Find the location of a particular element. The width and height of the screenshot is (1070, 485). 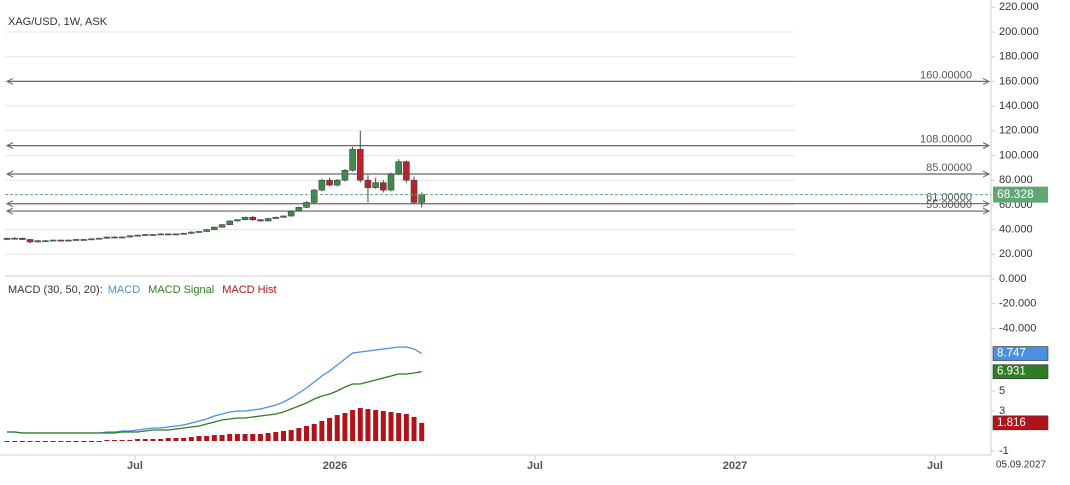

level-label: 160.00000 is located at coordinates (946, 75).